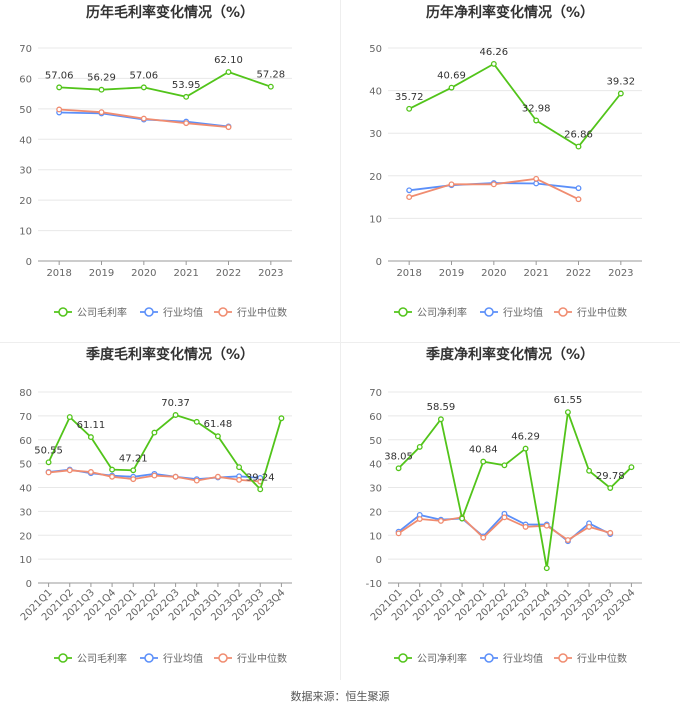  I want to click on data-label: 46.29, so click(525, 437).